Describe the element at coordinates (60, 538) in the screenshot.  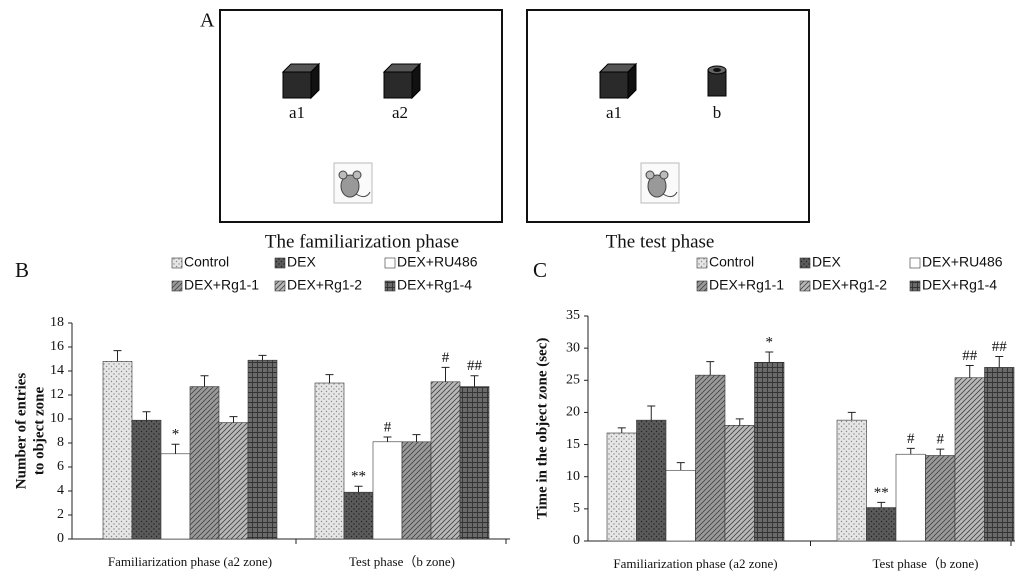
I see `y-tick-label: 0` at that location.